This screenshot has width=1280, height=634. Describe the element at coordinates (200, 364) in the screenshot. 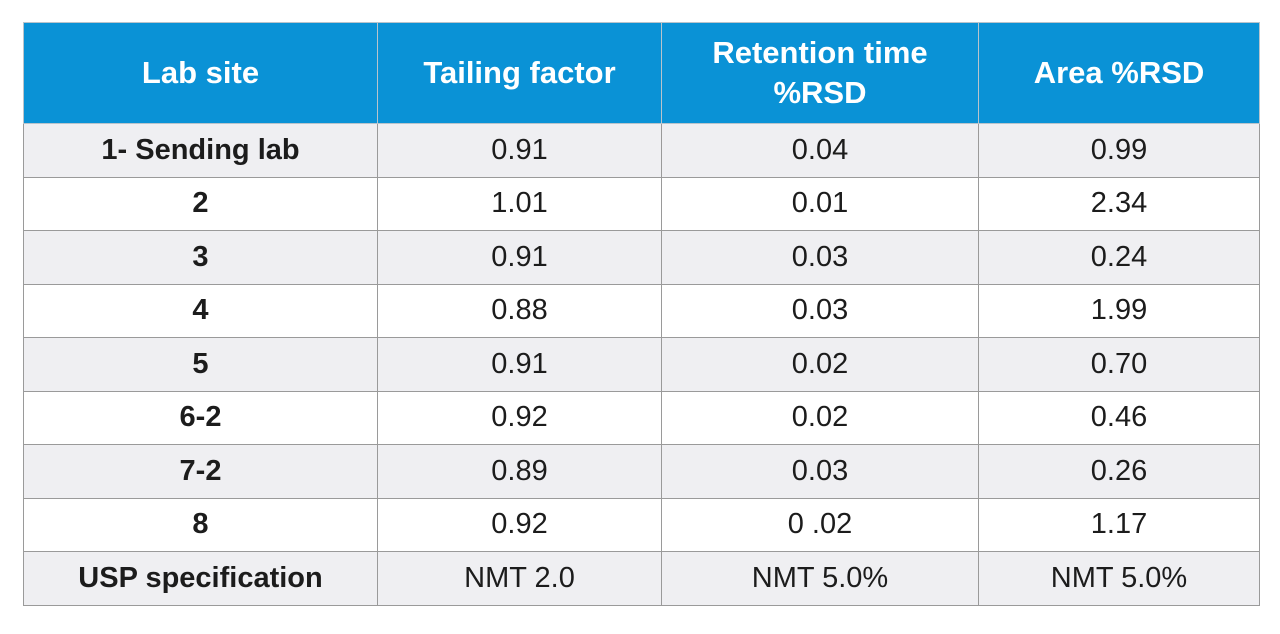

I see `cell-lab-site: 5` at that location.